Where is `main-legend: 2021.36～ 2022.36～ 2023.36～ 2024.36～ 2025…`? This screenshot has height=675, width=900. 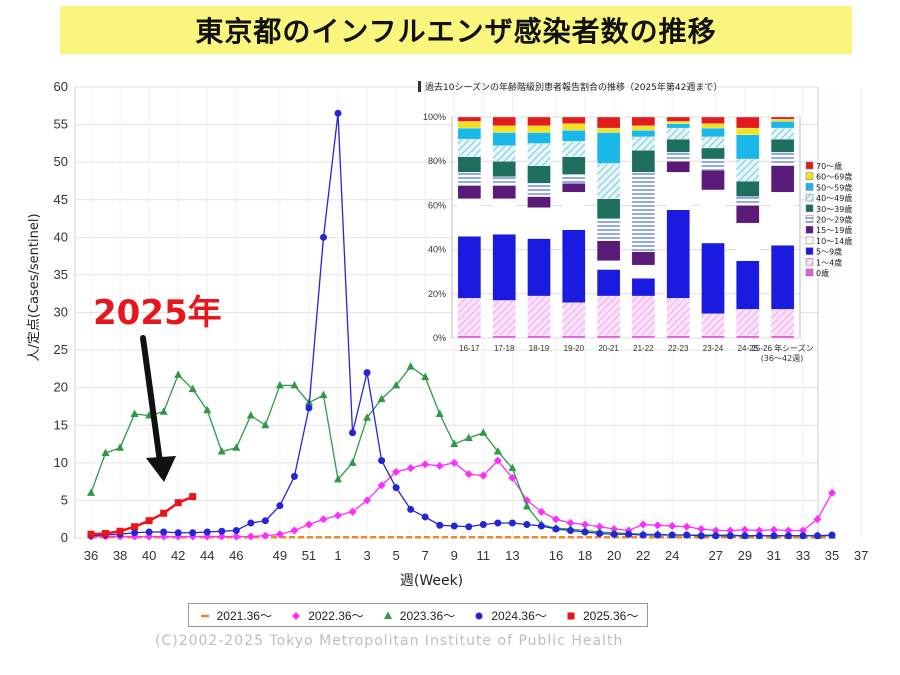 main-legend: 2021.36～ 2022.36～ 2023.36～ 2024.36～ 2025… is located at coordinates (418, 615).